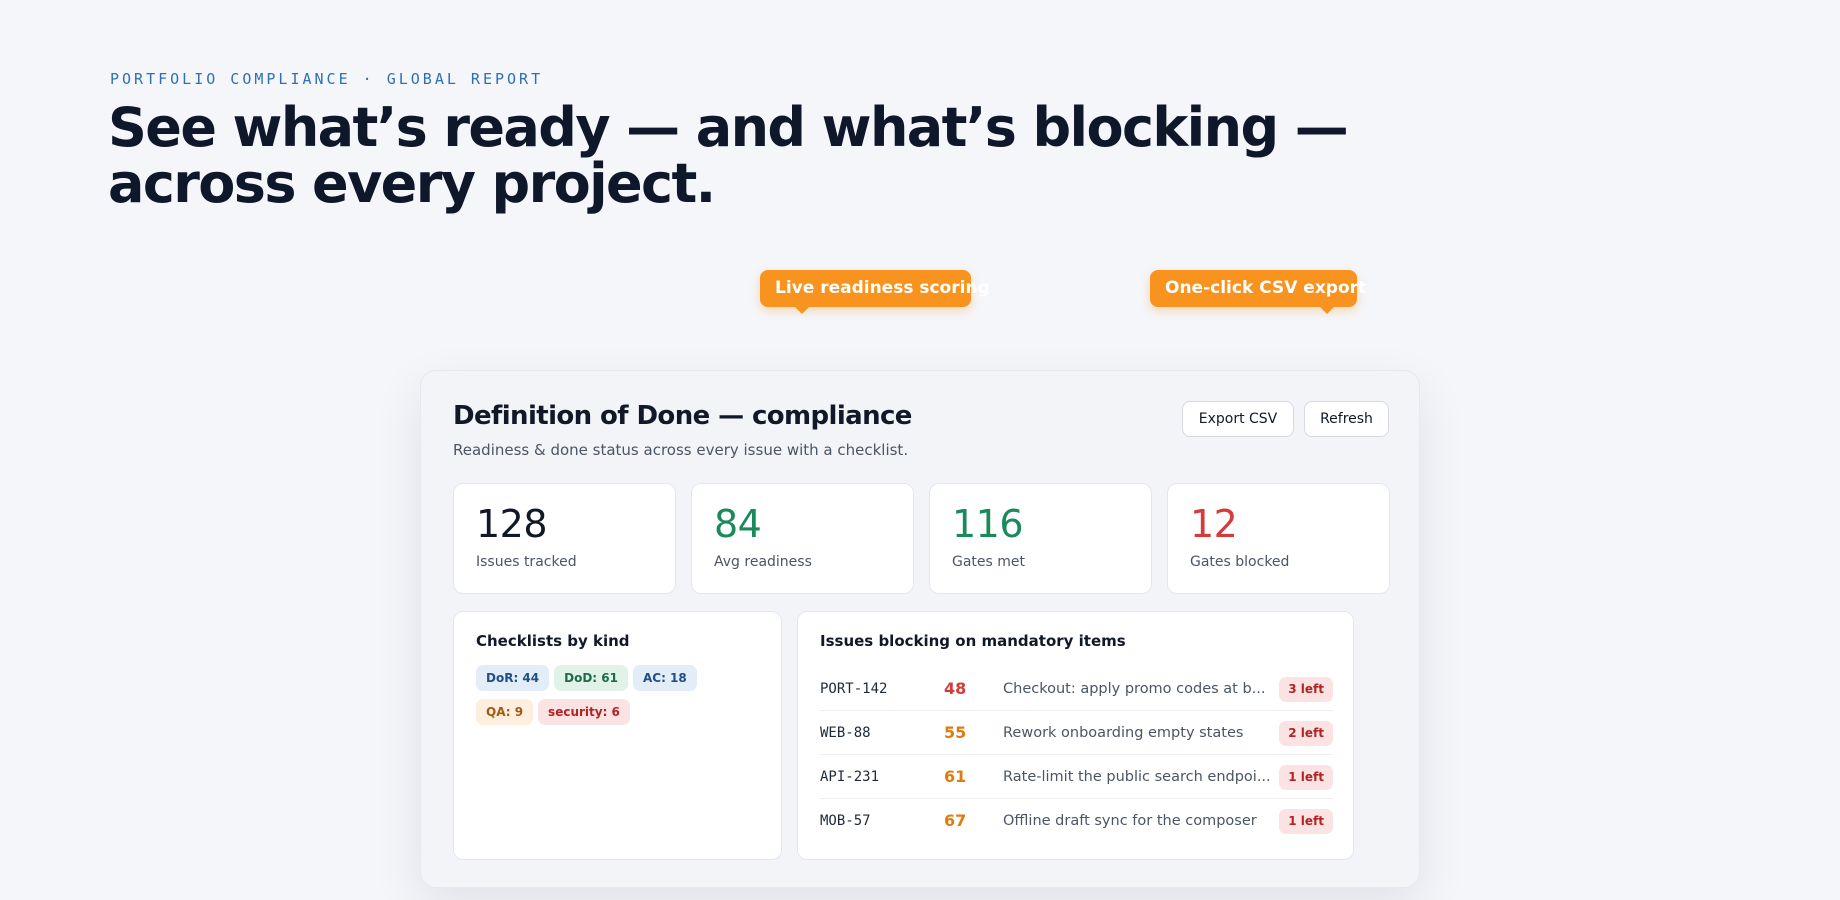 The height and width of the screenshot is (900, 1840). What do you see at coordinates (591, 678) in the screenshot?
I see `chip-dod: DoD: 61` at bounding box center [591, 678].